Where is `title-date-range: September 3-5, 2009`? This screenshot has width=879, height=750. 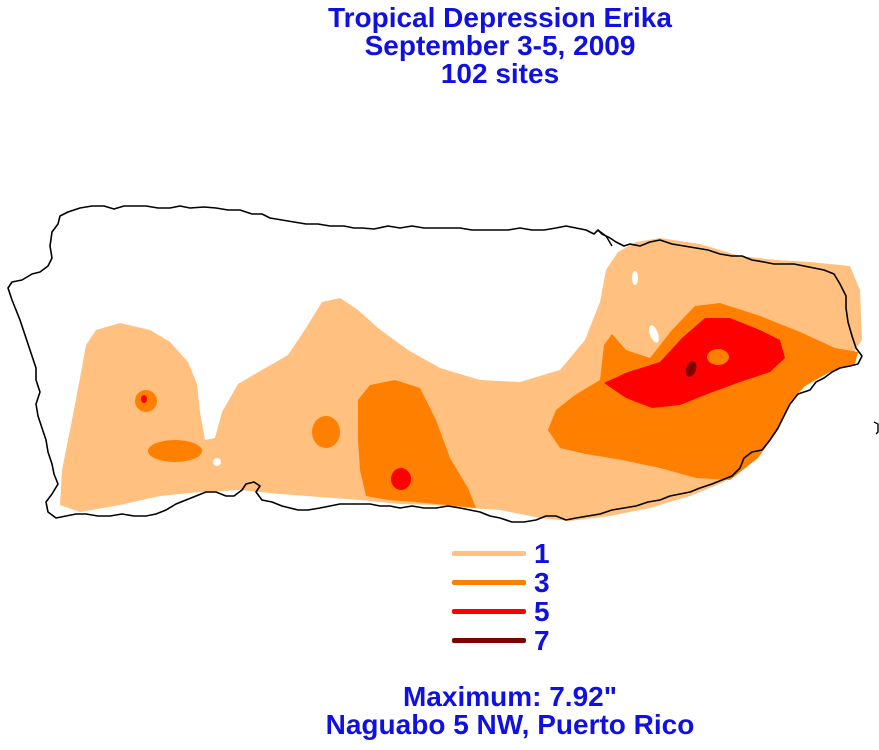 title-date-range: September 3-5, 2009 is located at coordinates (500, 45).